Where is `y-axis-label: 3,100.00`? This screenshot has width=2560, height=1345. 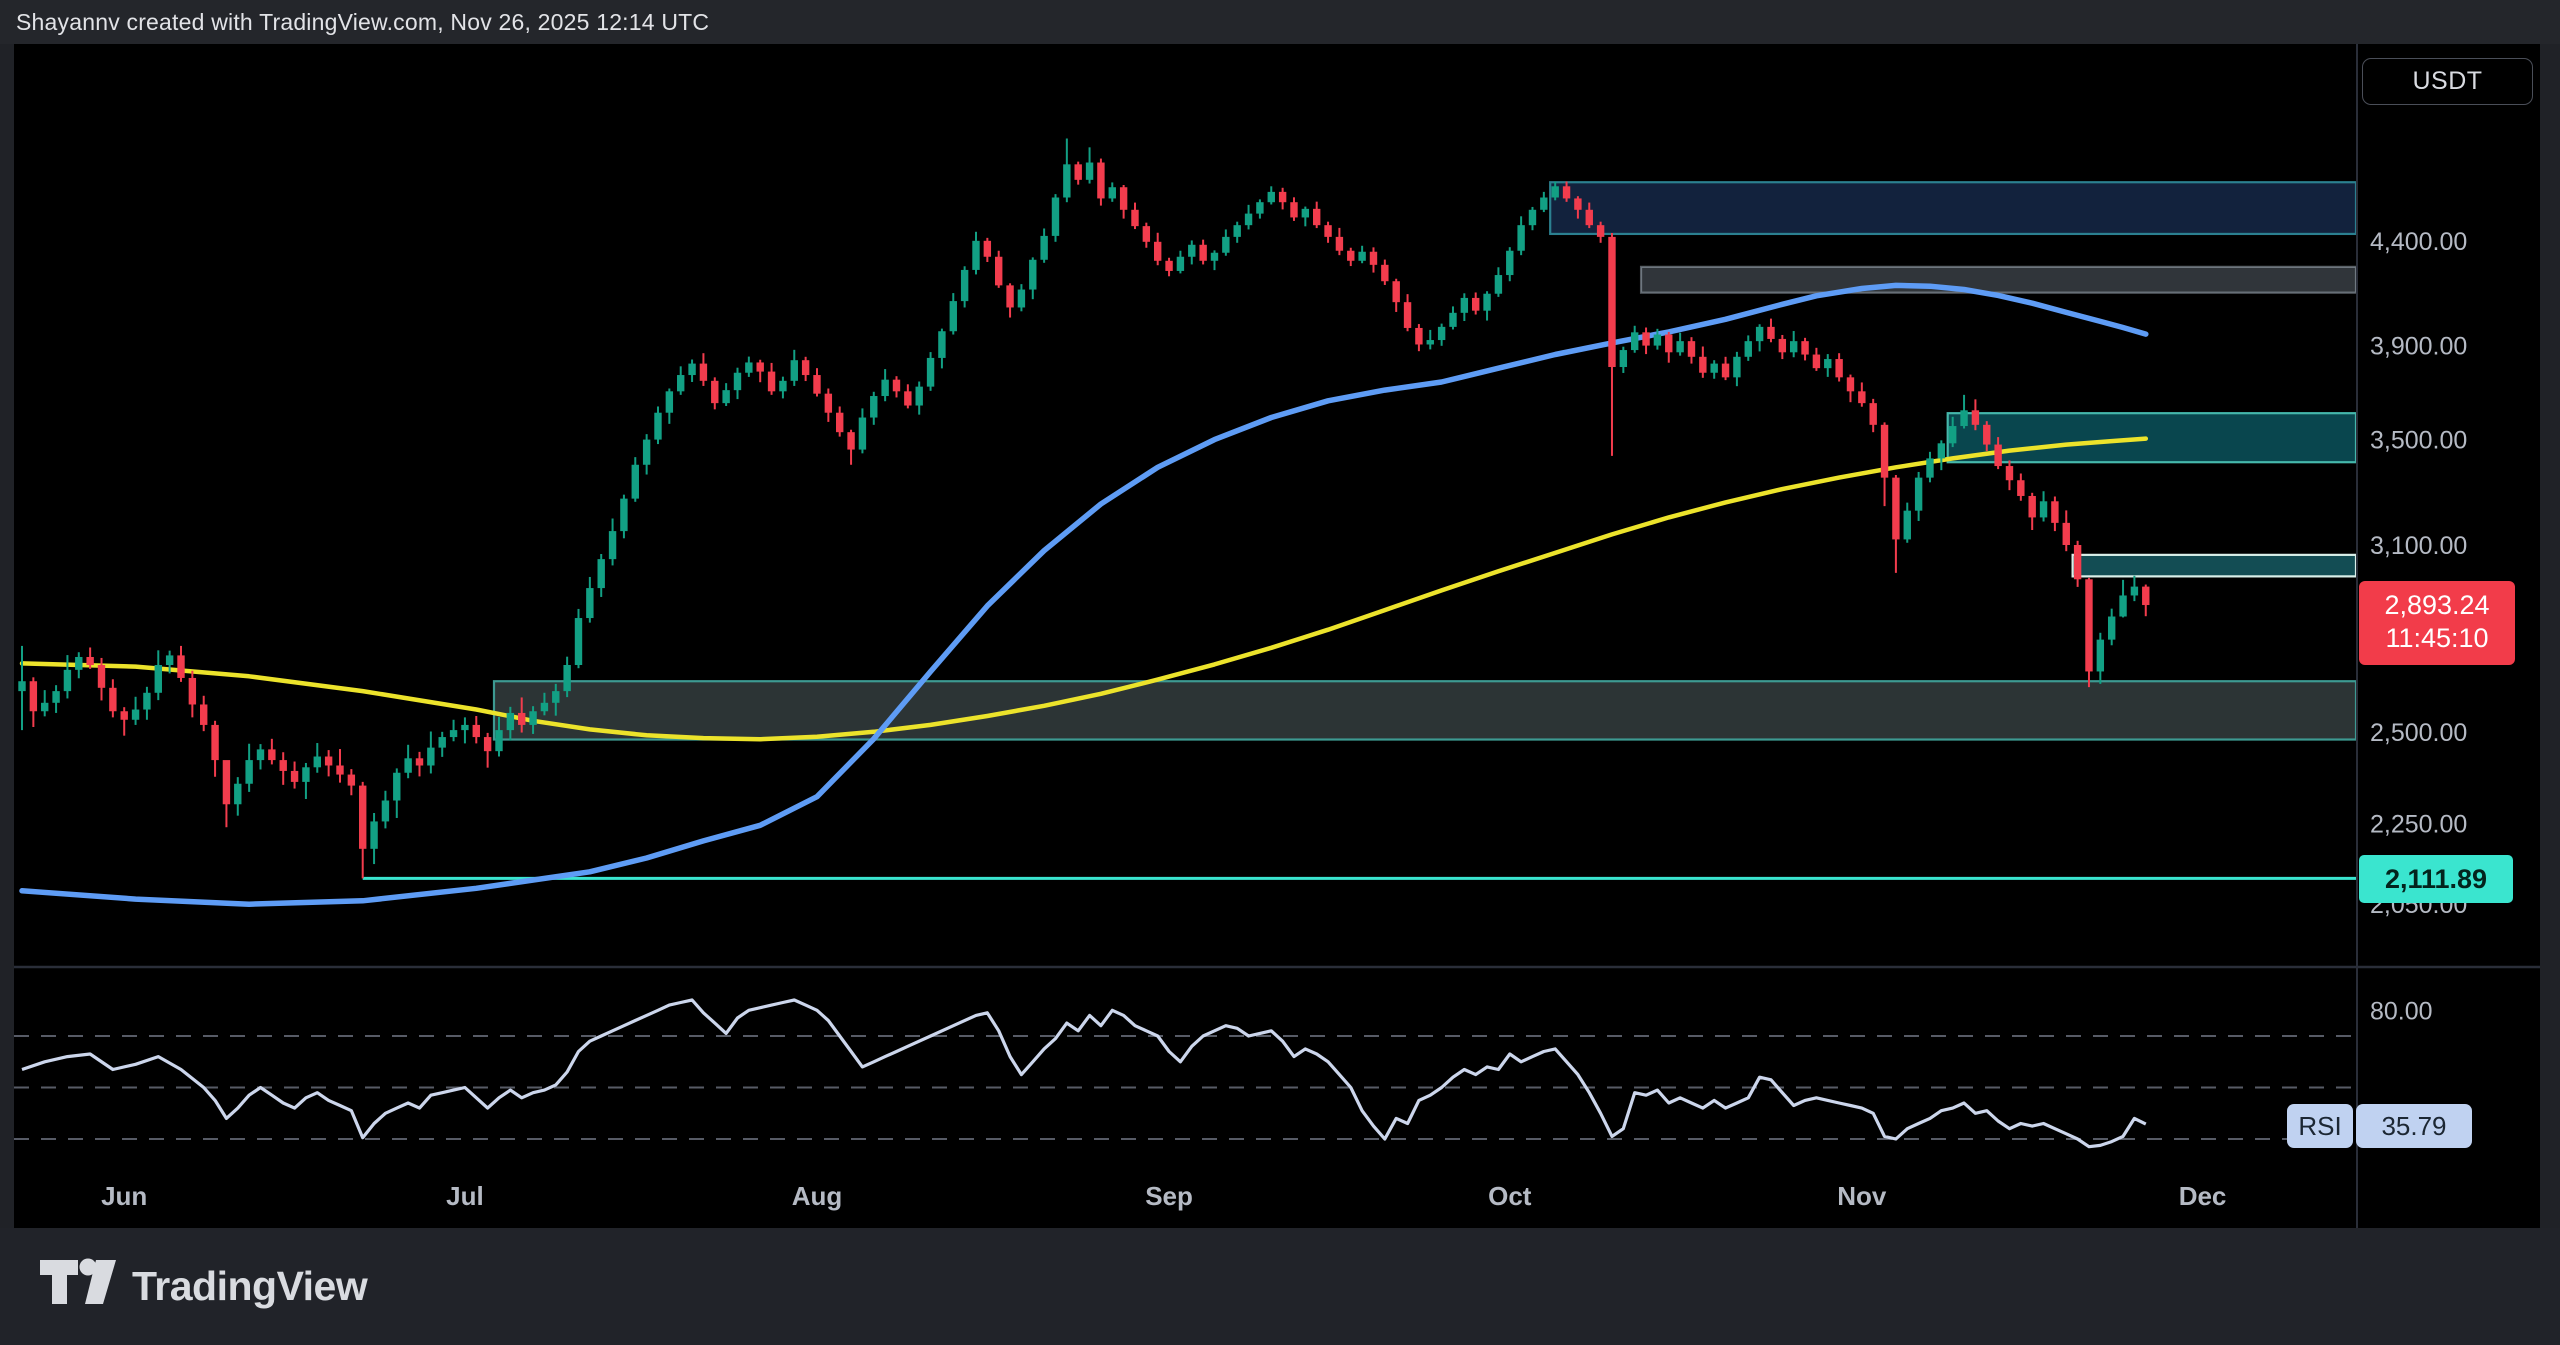 y-axis-label: 3,100.00 is located at coordinates (2418, 546).